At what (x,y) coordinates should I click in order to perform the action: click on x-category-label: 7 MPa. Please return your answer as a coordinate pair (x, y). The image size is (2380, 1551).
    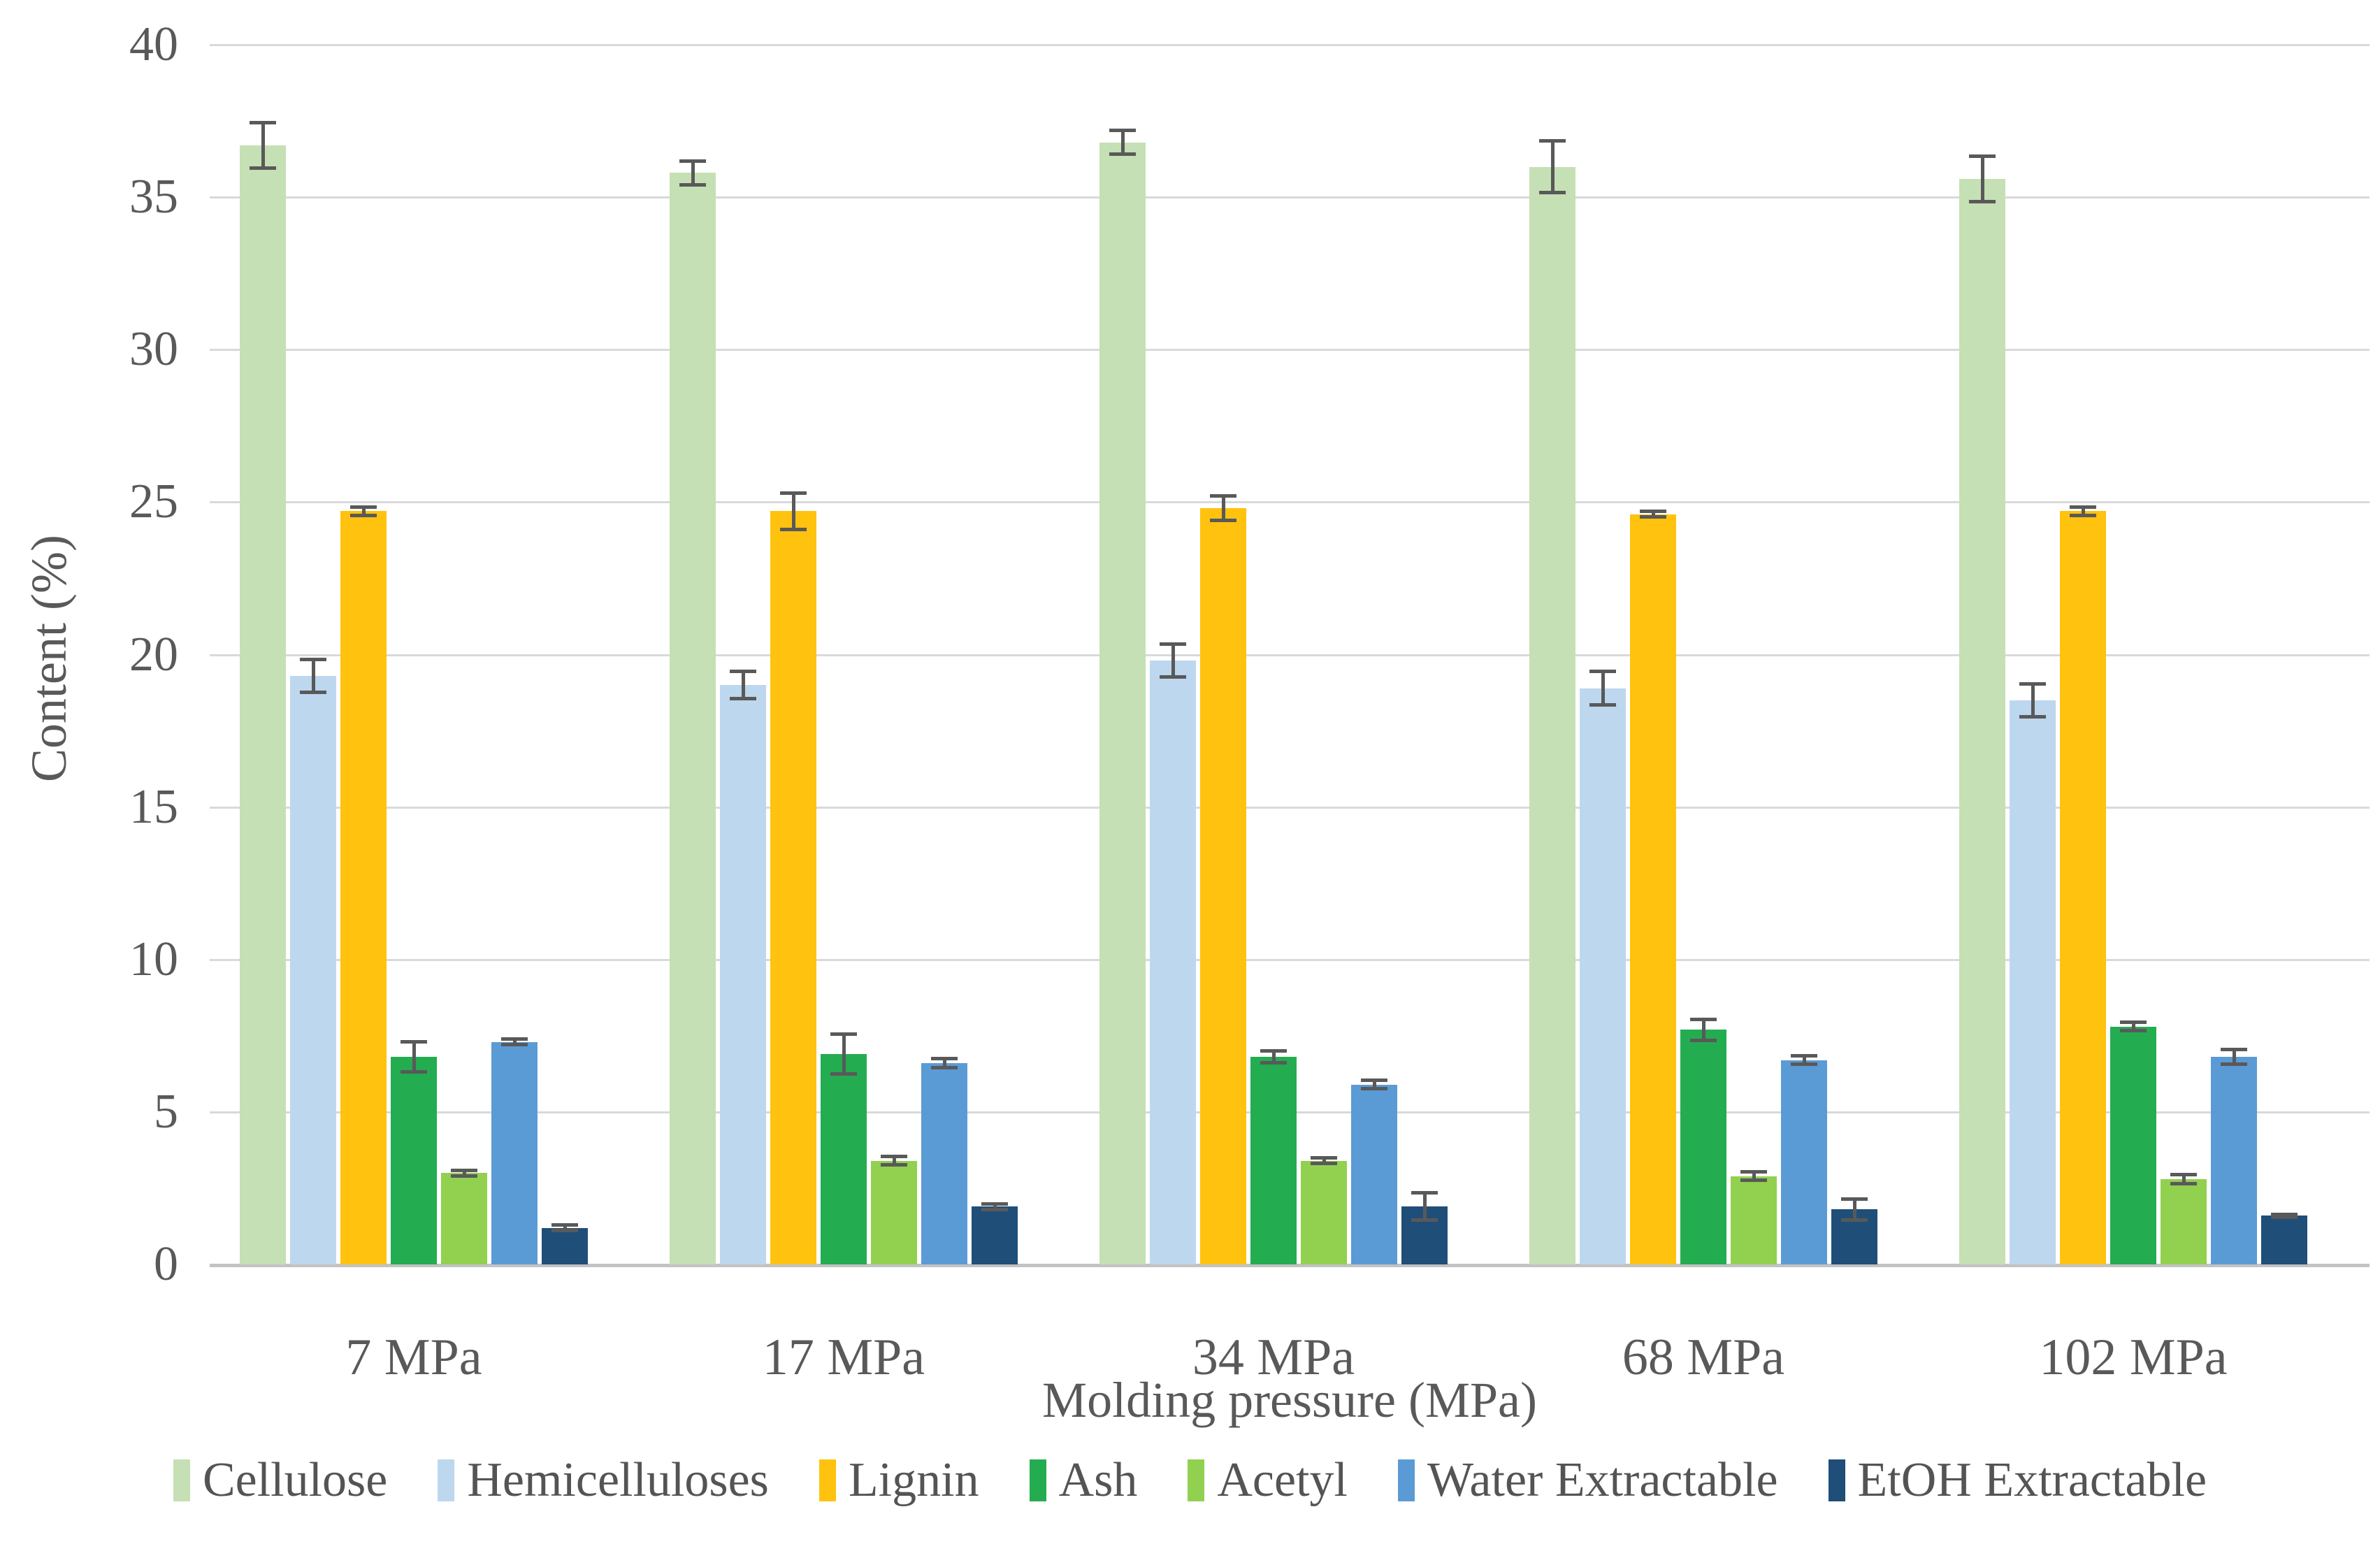
    Looking at the image, I should click on (413, 1357).